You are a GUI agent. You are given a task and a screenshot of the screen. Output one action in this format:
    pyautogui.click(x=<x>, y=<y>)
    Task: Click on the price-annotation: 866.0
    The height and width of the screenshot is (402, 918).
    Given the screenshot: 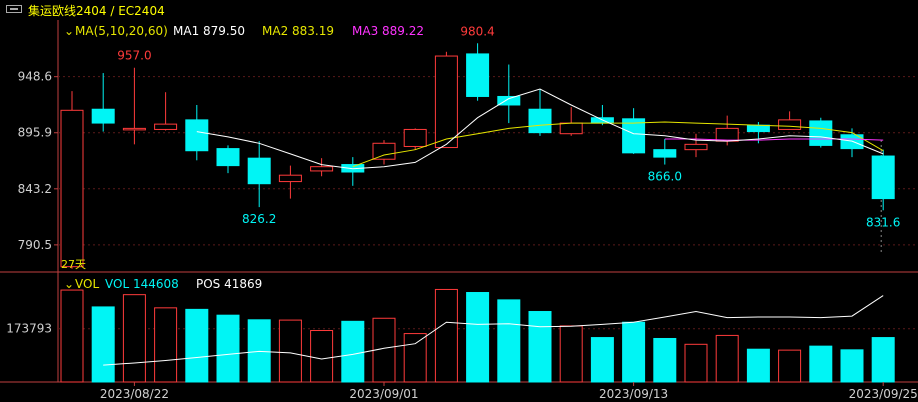 What is the action you would take?
    pyautogui.click(x=665, y=177)
    